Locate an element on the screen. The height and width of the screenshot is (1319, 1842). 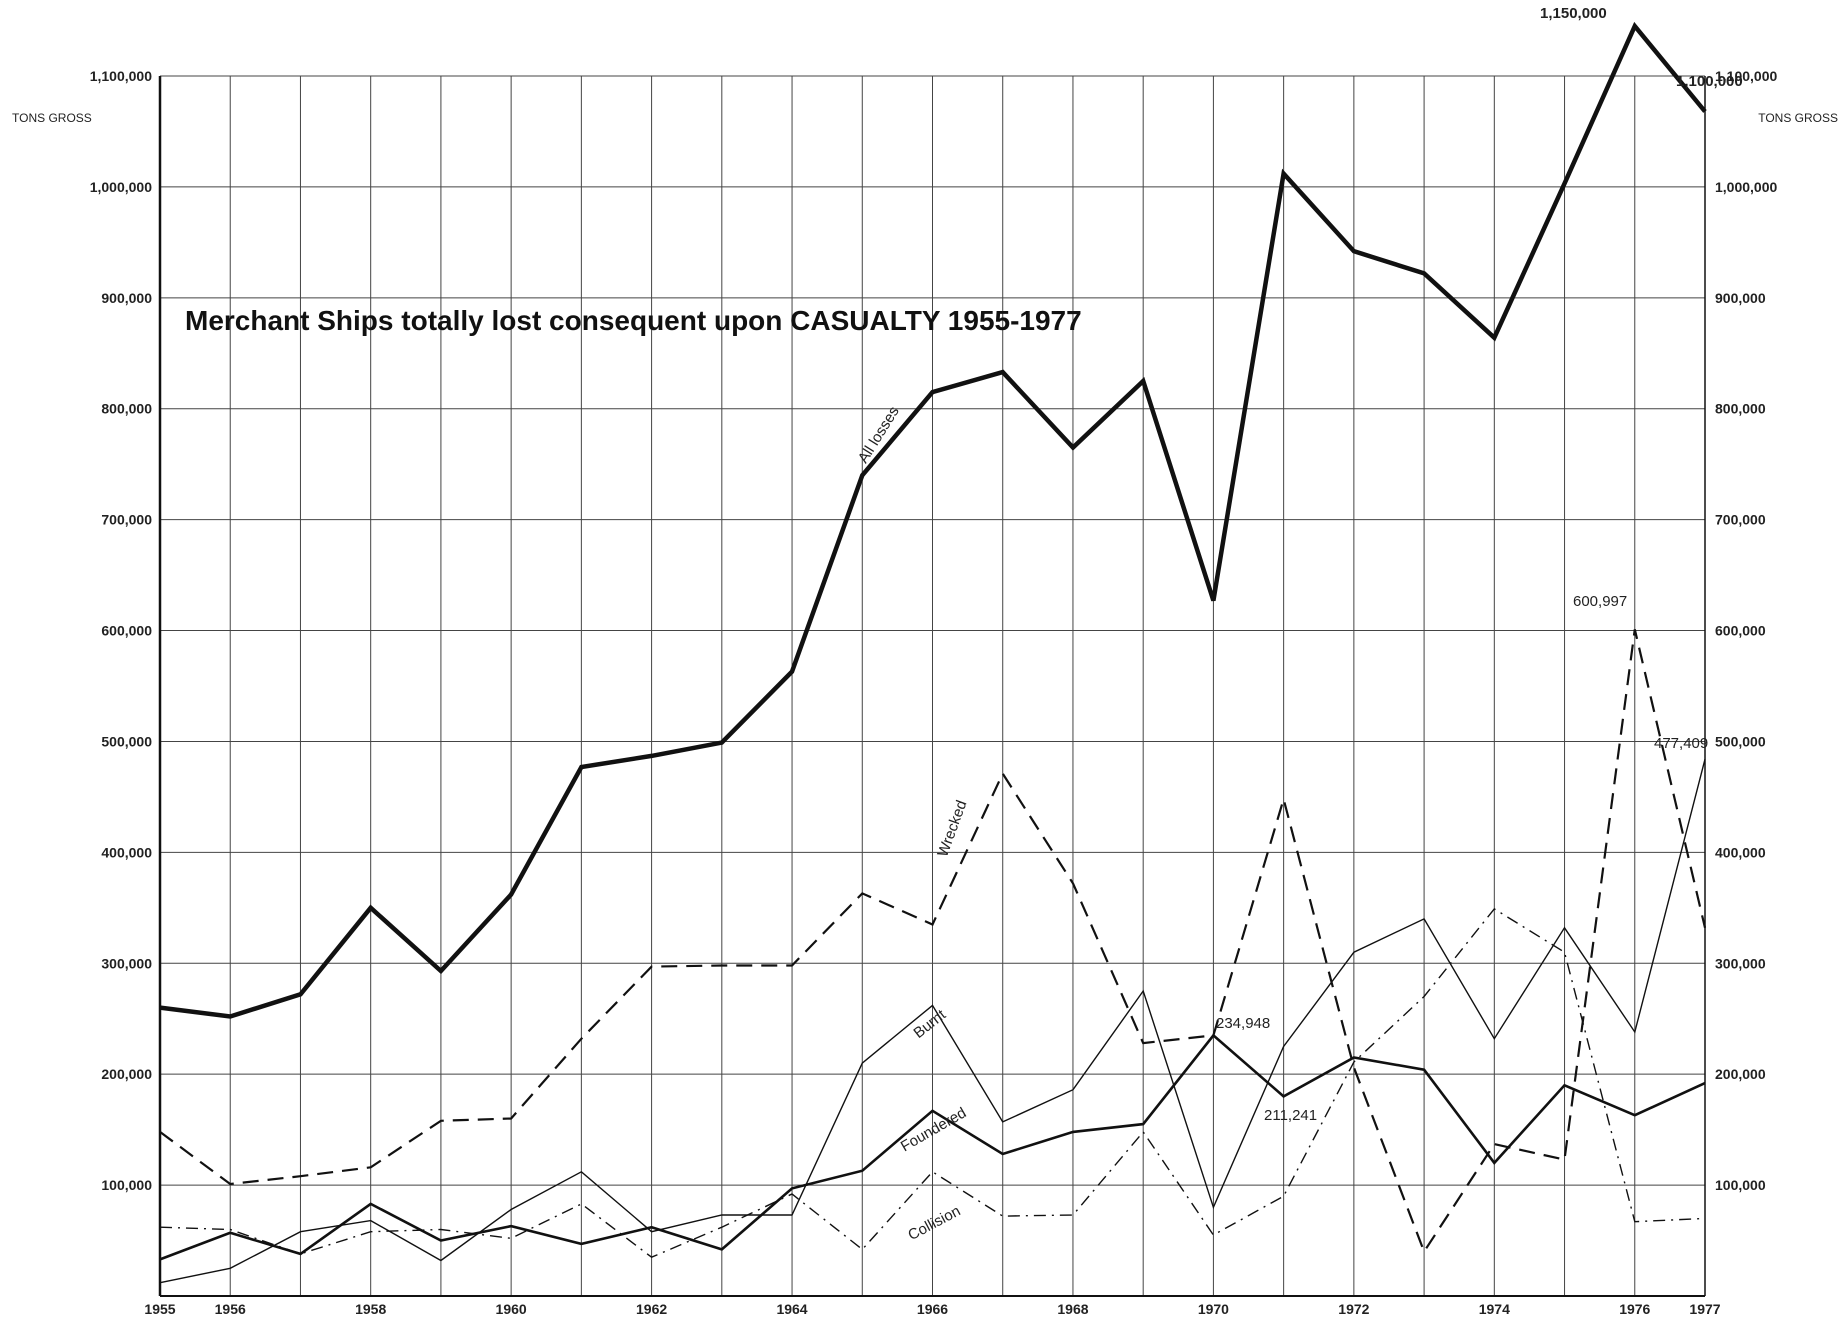
x-tick-label: 1968 is located at coordinates (1072, 1309).